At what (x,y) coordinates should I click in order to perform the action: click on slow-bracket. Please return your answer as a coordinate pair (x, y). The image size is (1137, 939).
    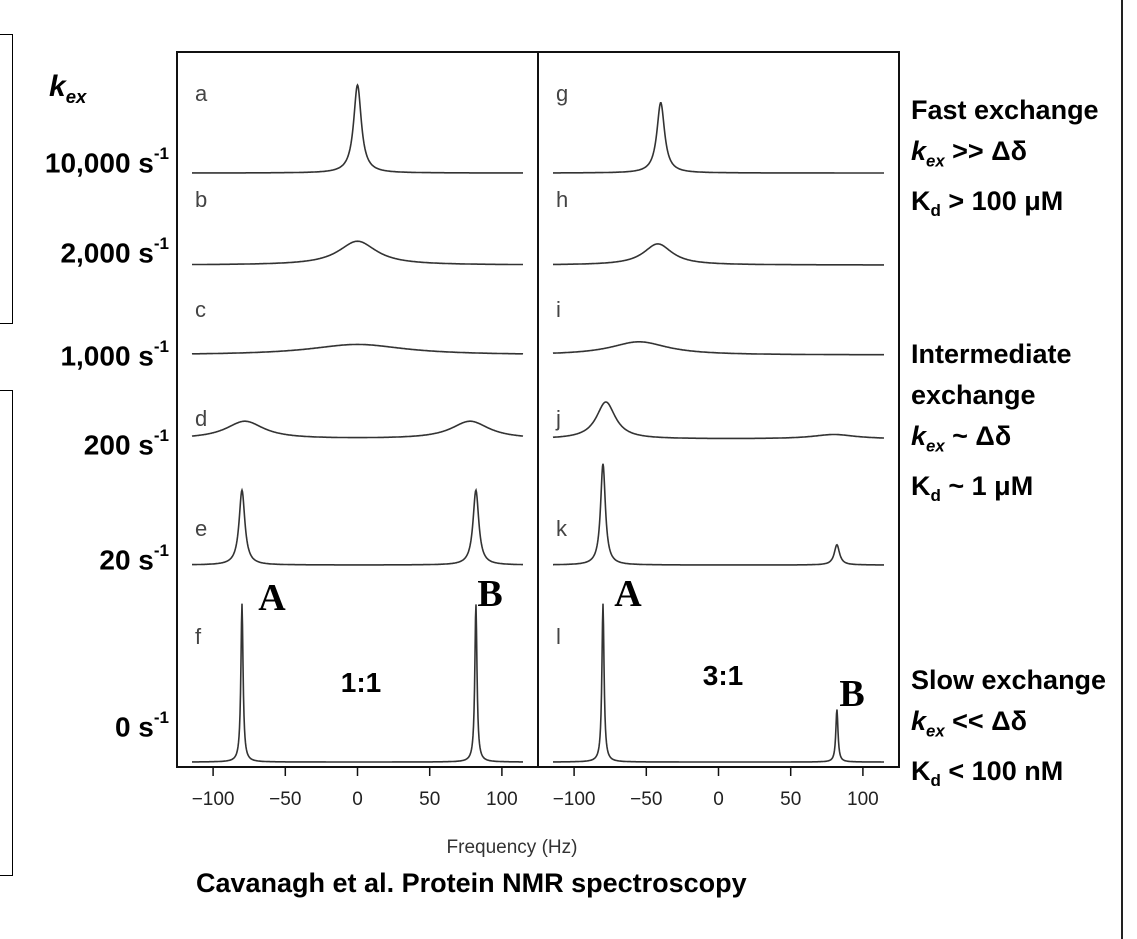
    Looking at the image, I should click on (6, 633).